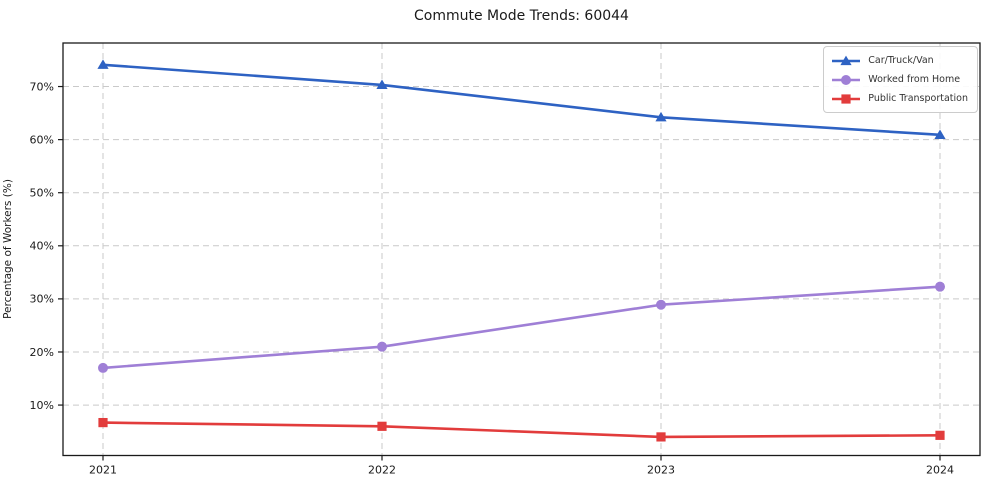 The width and height of the screenshot is (990, 490). I want to click on y-tick-label: 20%, so click(42, 352).